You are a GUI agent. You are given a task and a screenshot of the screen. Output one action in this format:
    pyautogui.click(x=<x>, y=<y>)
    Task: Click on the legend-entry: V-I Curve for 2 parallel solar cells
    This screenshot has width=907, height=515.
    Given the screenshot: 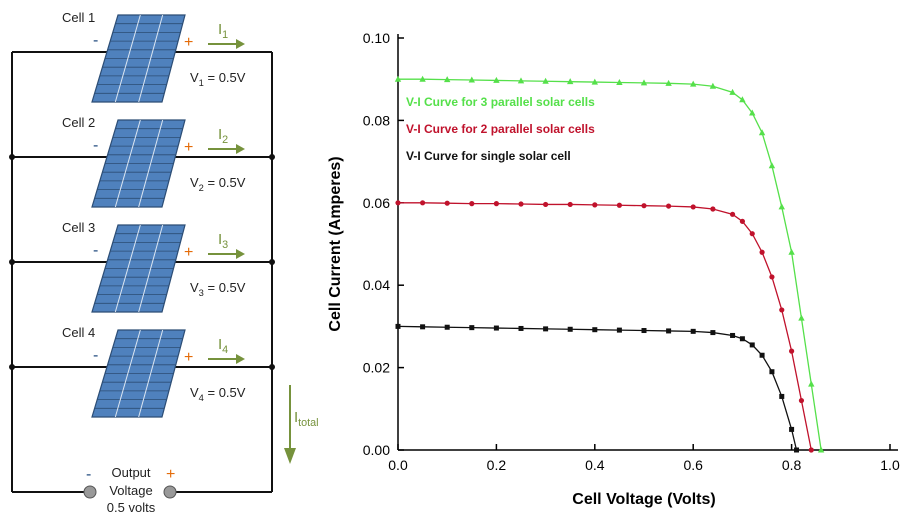 What is the action you would take?
    pyautogui.click(x=500, y=129)
    